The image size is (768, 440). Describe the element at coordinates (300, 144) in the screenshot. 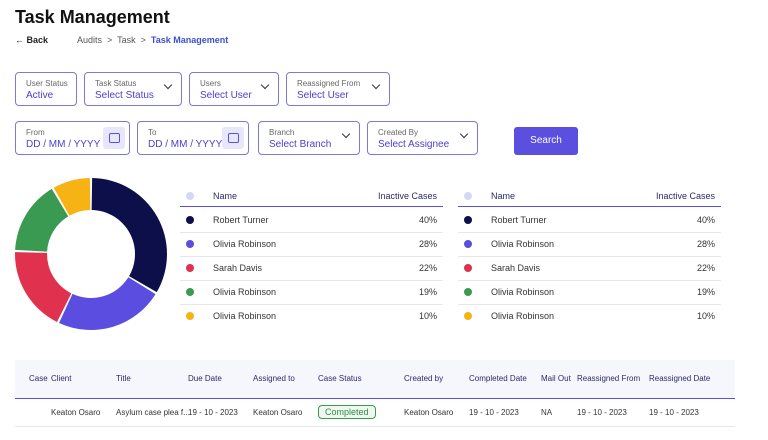

I see `filter-value: Select Branch` at that location.